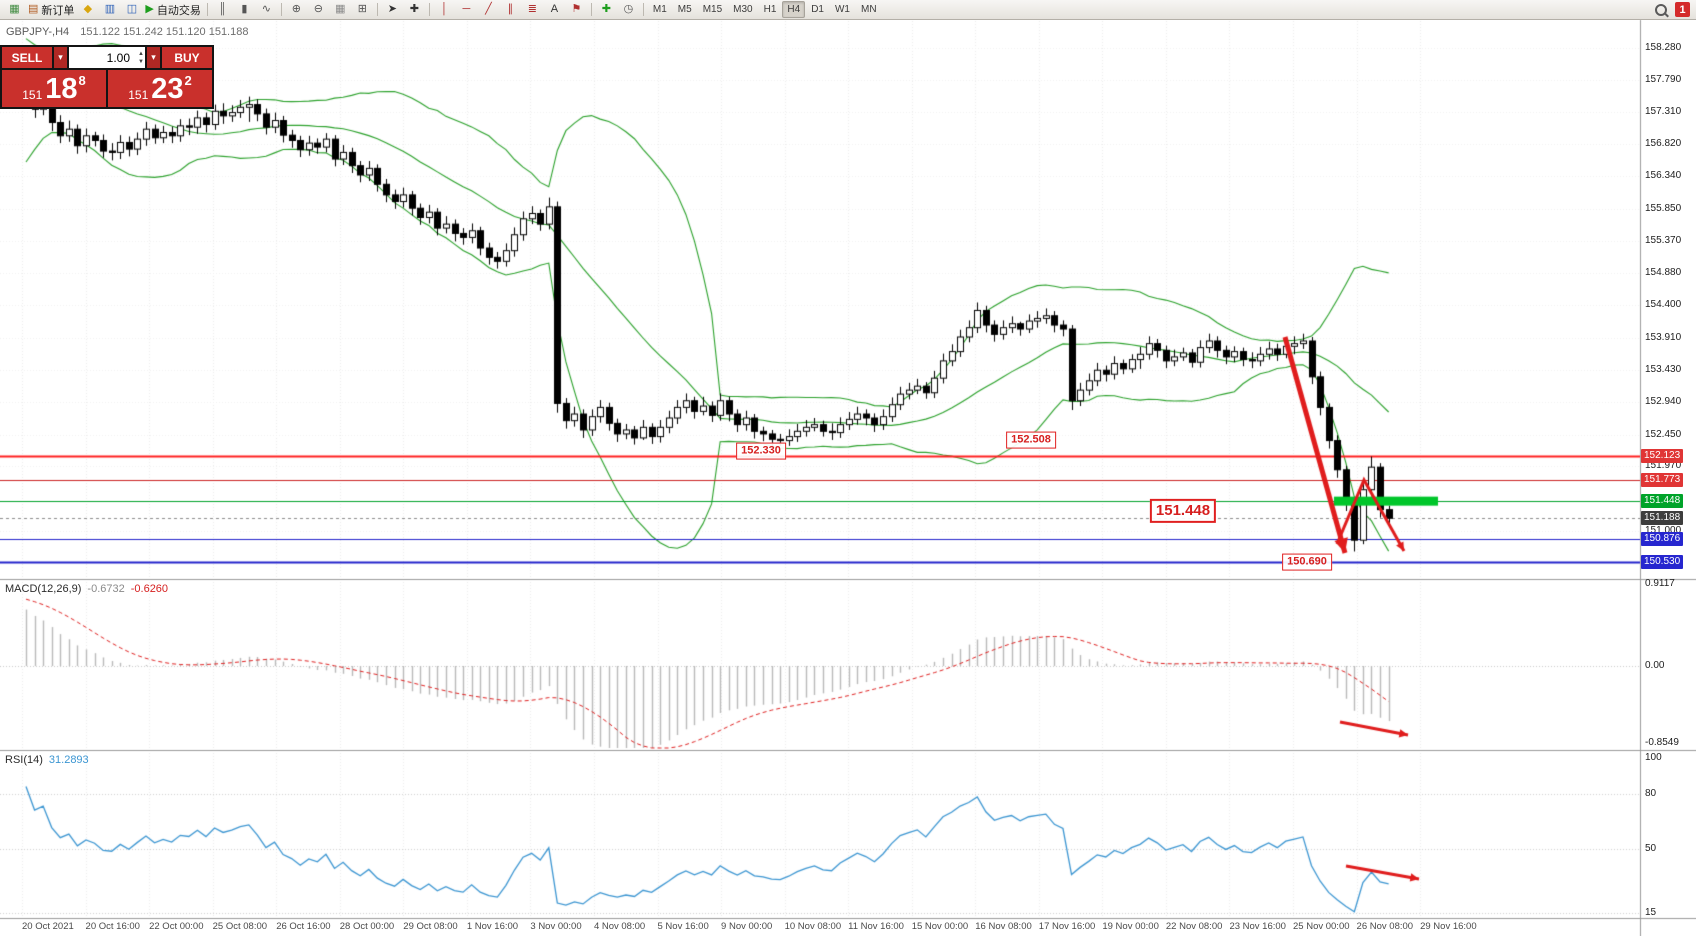  I want to click on timeframe-h1-button: H1, so click(770, 9).